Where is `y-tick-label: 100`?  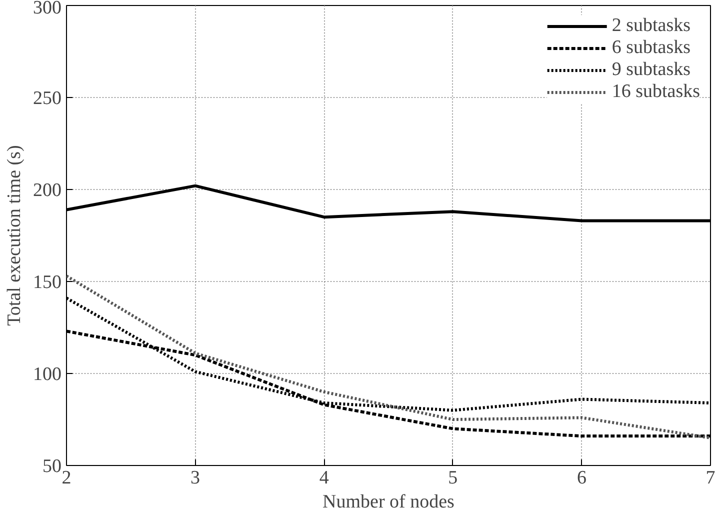
y-tick-label: 100 is located at coordinates (47, 374).